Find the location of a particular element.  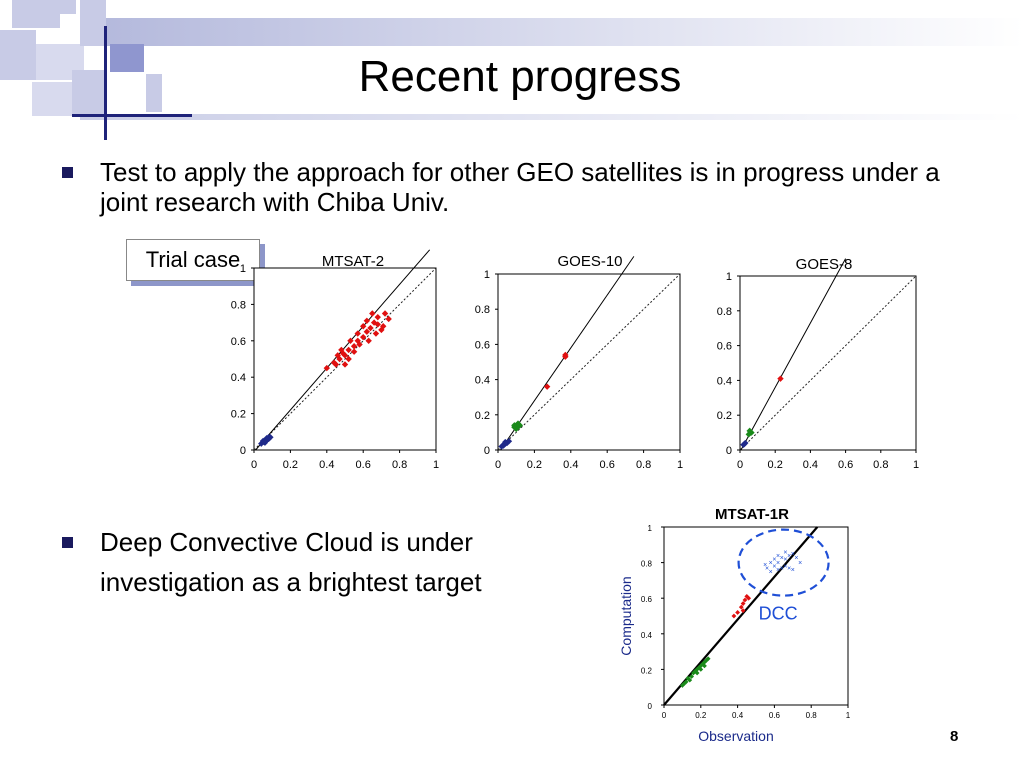

chart-goes-10: GOES-10 0 0.2 0.4 0.6 0.8 1 0 0.2 0.4 0.6 0.8 1 is located at coordinates (573, 368).